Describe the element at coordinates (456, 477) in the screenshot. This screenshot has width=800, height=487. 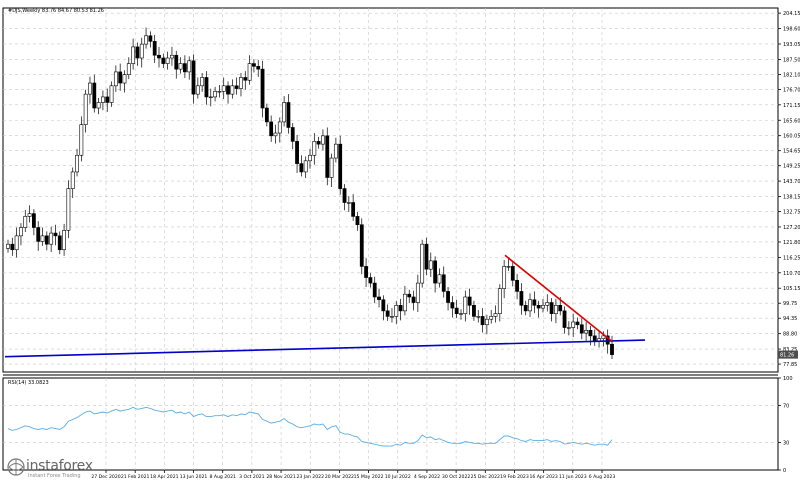
I see `time-tick-label: 30 Oct 2022` at that location.